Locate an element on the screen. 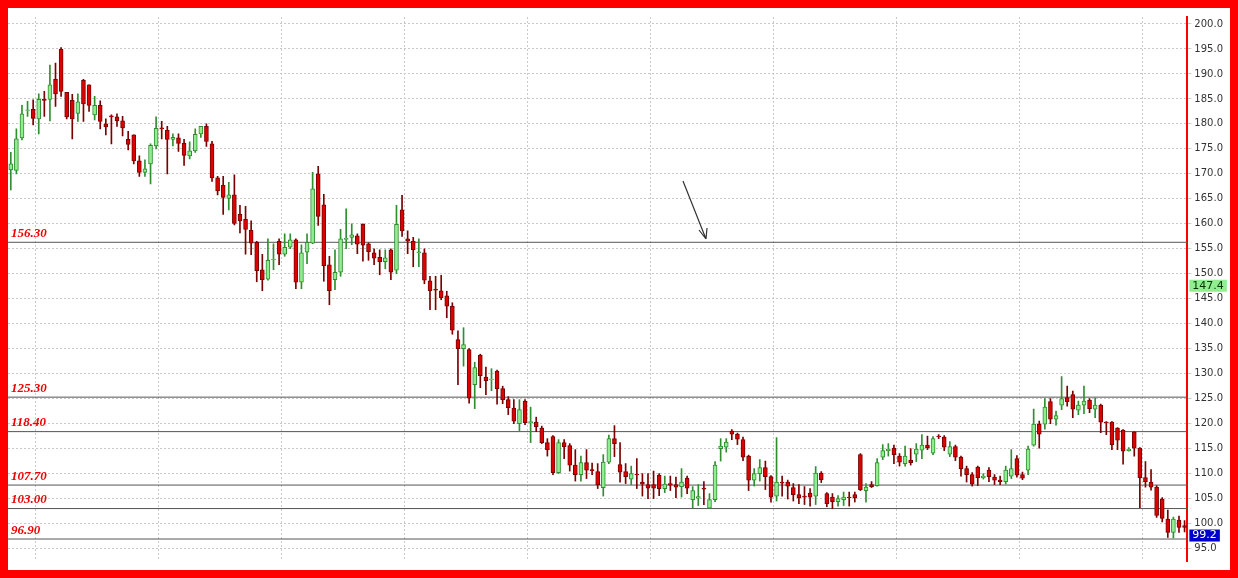  y-tick-label: 130.0 is located at coordinates (1209, 373).